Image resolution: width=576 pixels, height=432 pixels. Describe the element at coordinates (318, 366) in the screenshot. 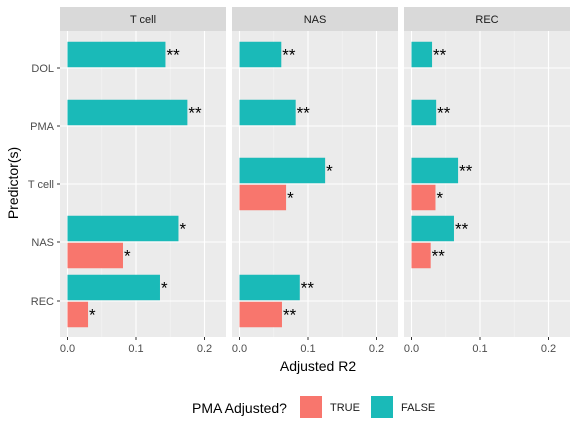

I see `x-axis-title: Adjusted R2` at that location.